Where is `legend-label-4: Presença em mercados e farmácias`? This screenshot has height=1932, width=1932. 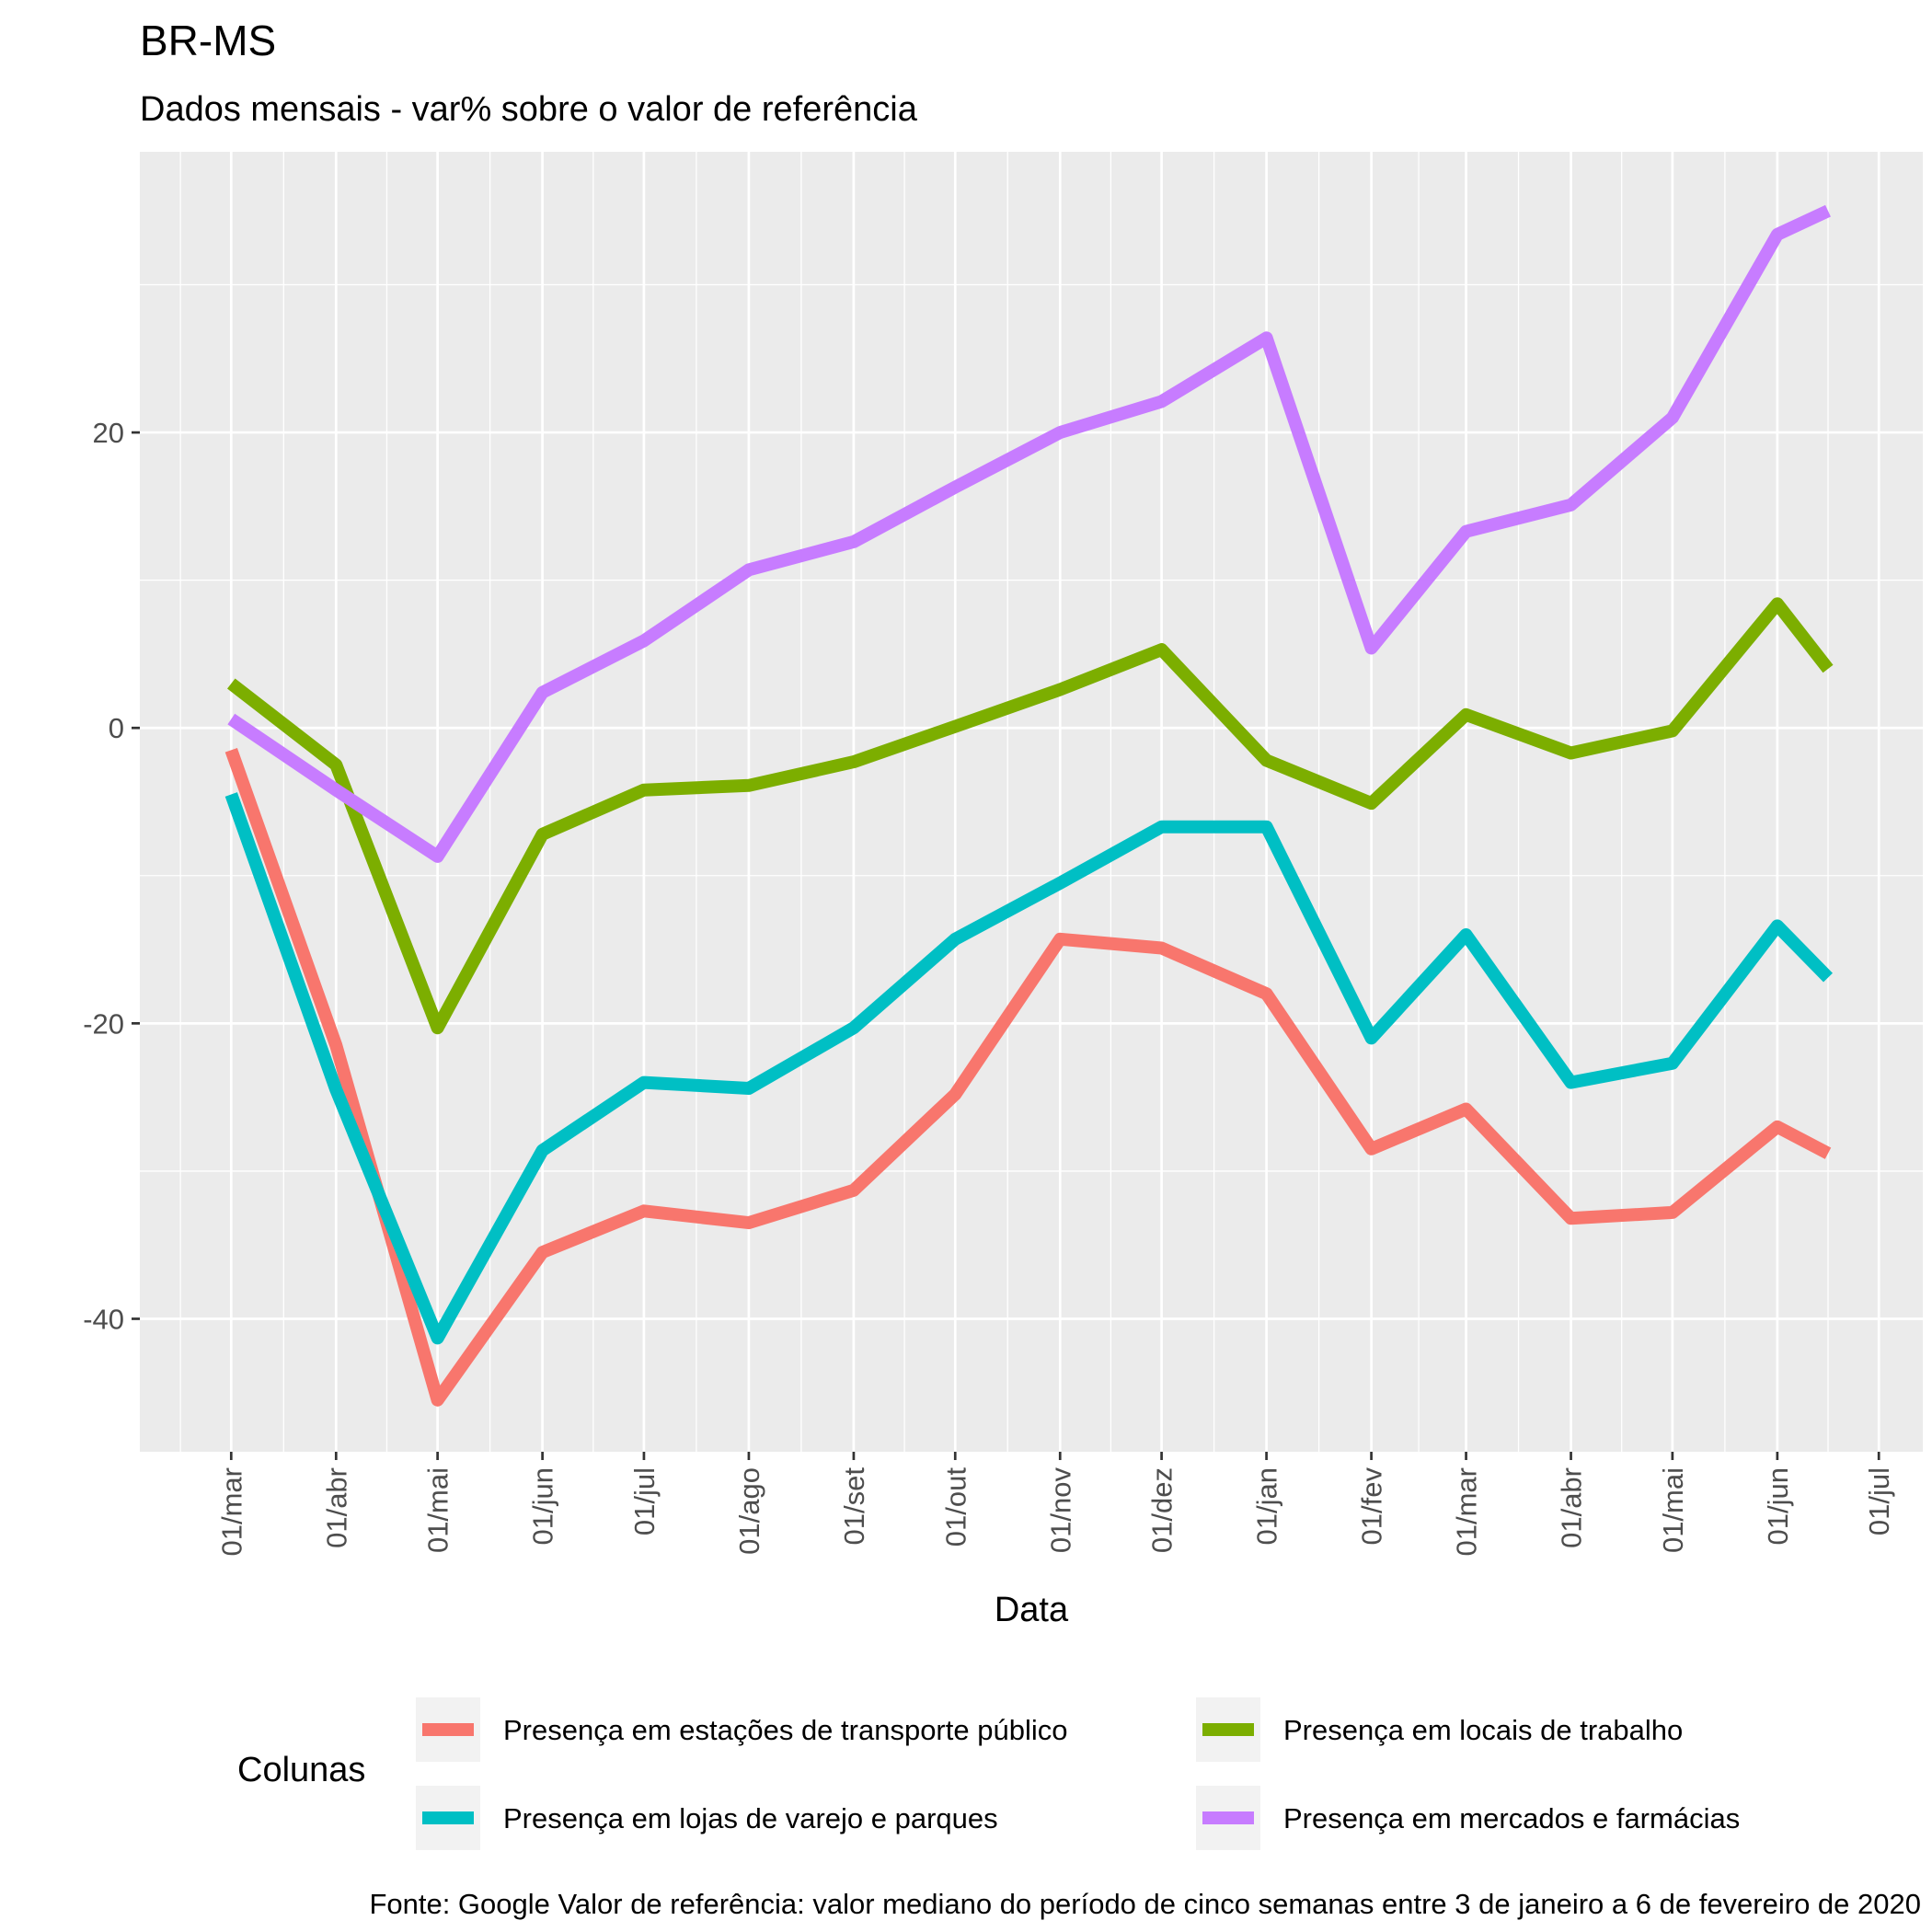
legend-label-4: Presença em mercados e farmácias is located at coordinates (1511, 1818).